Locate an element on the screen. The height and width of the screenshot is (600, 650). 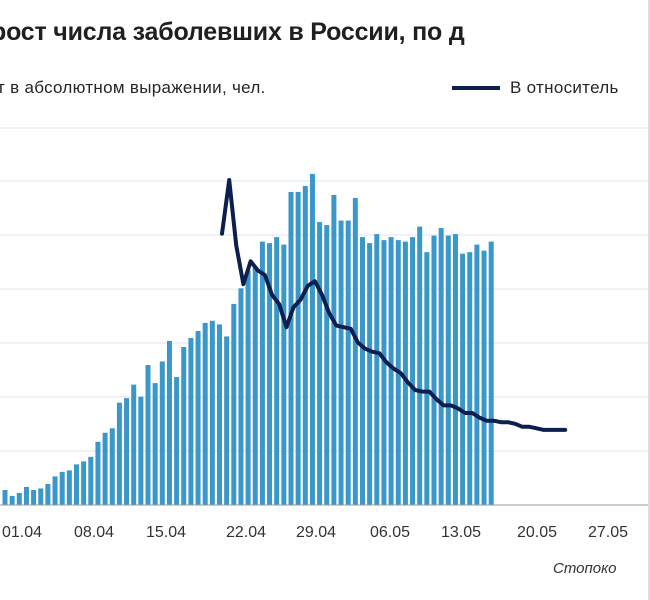
frame-border is located at coordinates (649, 300).